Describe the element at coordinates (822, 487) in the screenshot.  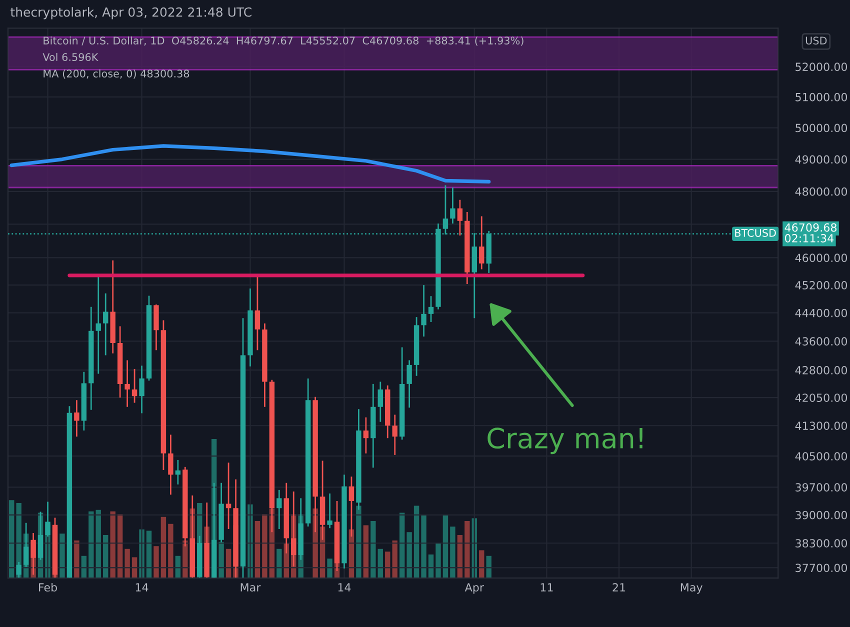
I see `y-tick-label: 39700.00` at that location.